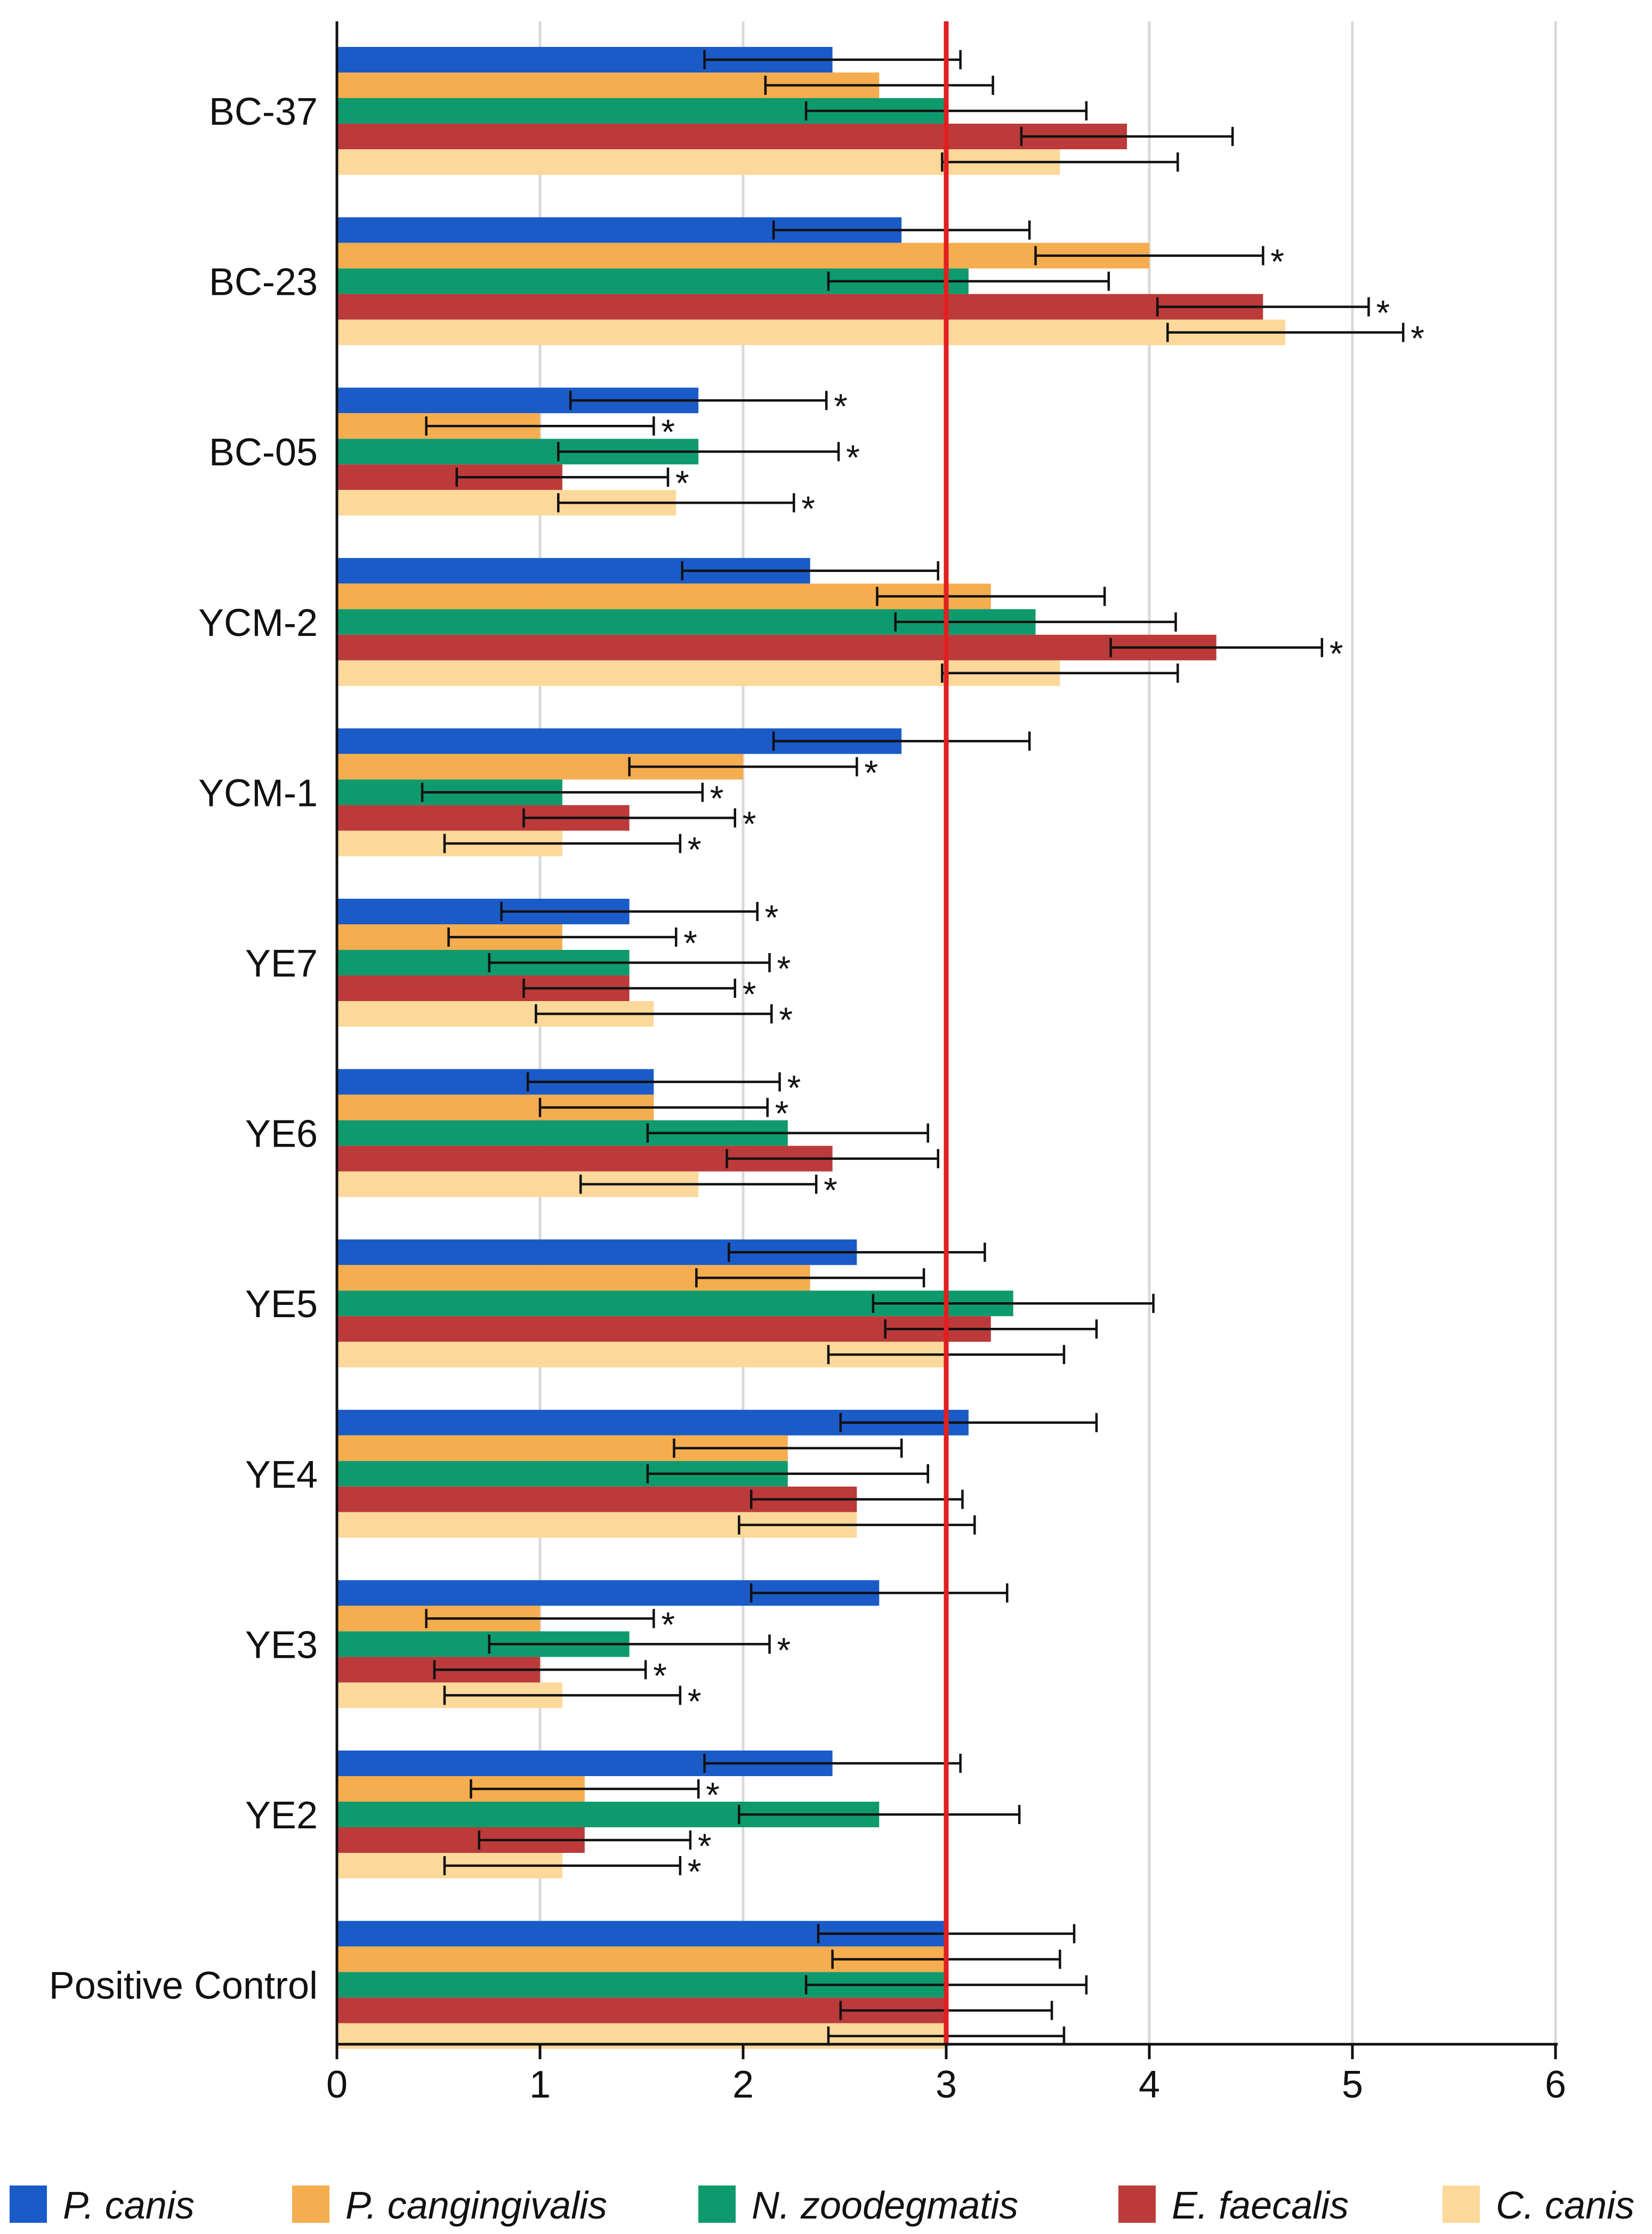 Image resolution: width=1652 pixels, height=2234 pixels. What do you see at coordinates (337, 2084) in the screenshot?
I see `x-tick-label-0: 0` at bounding box center [337, 2084].